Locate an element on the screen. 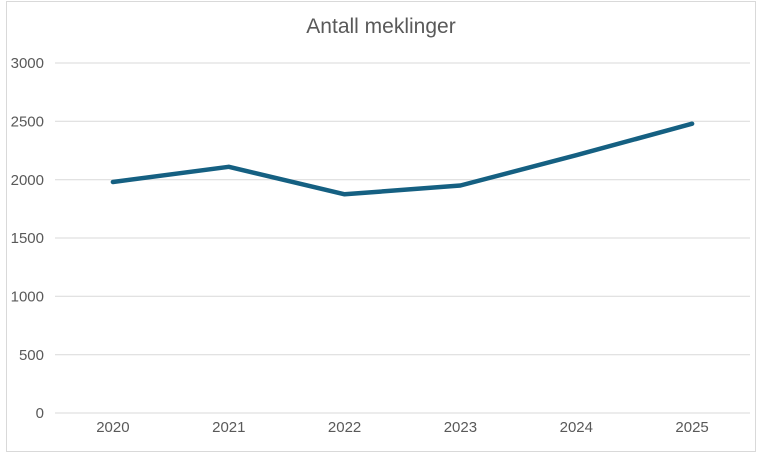  x-tick-label: 2023 is located at coordinates (460, 427).